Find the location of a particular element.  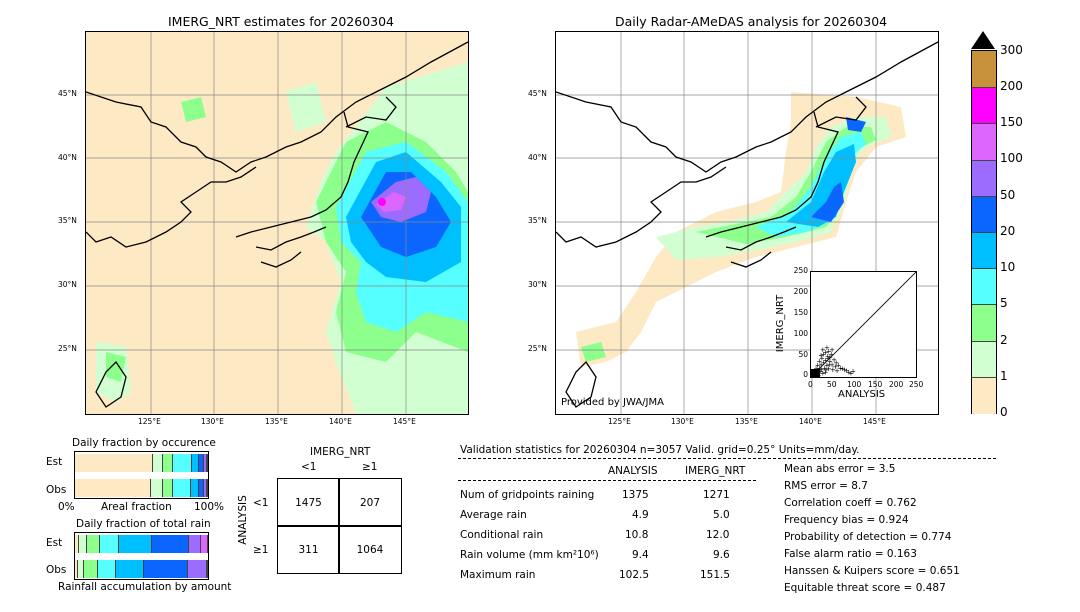

scatter-ytick: 100 is located at coordinates (800, 333).